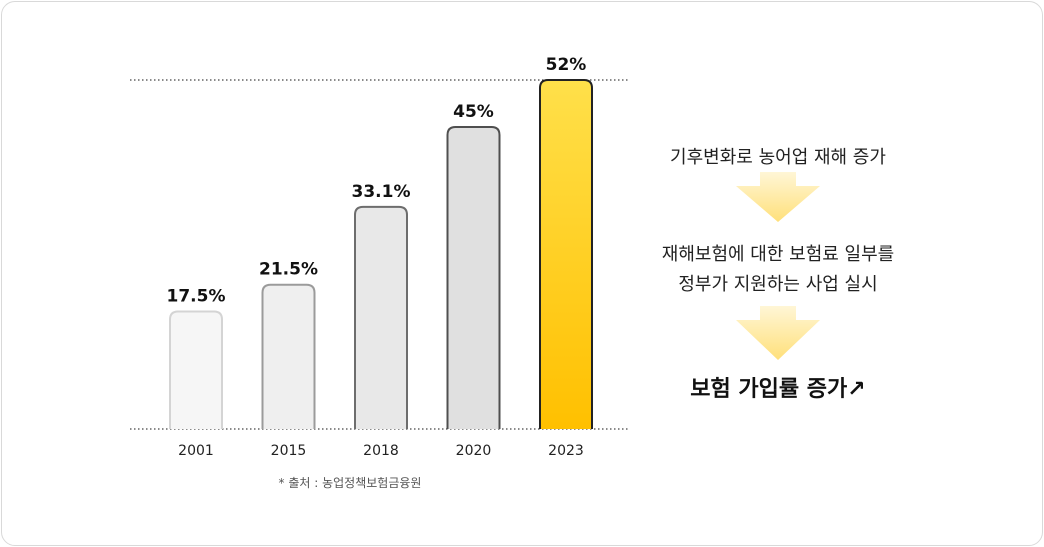 The width and height of the screenshot is (1044, 547). Describe the element at coordinates (381, 317) in the screenshot. I see `bar-2018` at that location.